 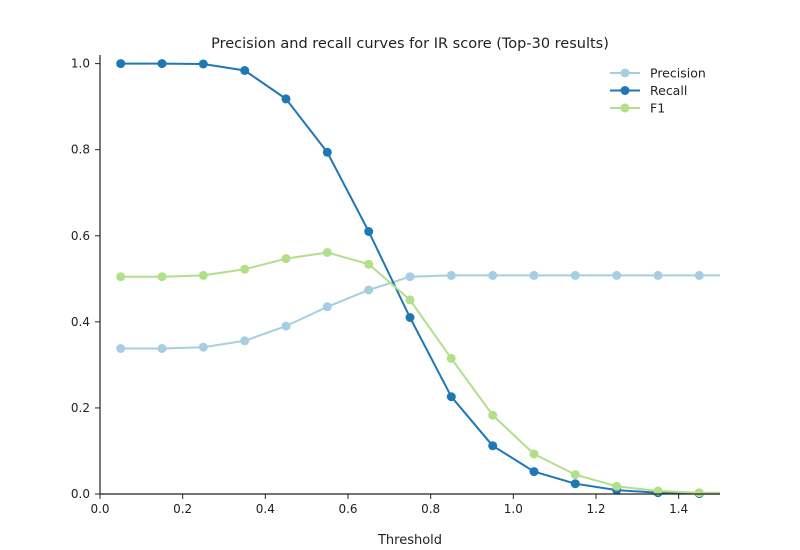 What do you see at coordinates (347, 509) in the screenshot?
I see `x-tick-label: 0.6` at bounding box center [347, 509].